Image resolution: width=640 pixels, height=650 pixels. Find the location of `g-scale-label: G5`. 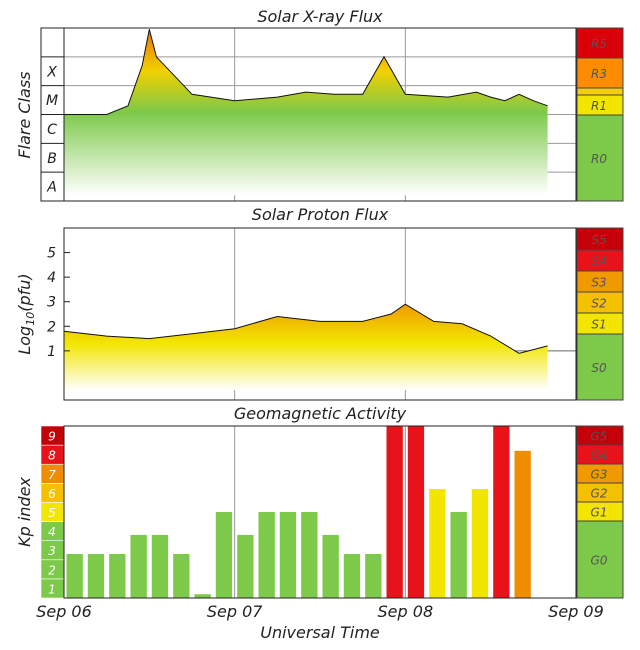

g-scale-label: G5 is located at coordinates (599, 437).